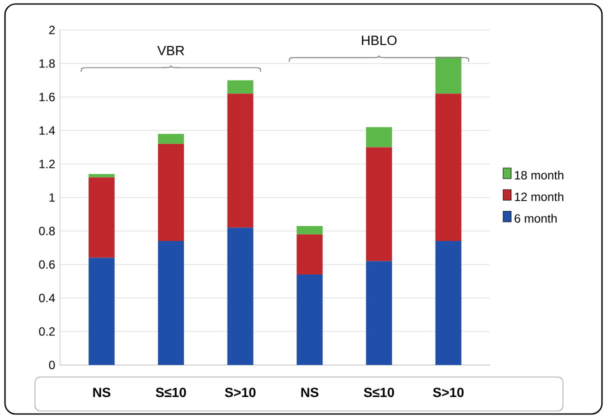 The width and height of the screenshot is (607, 417). I want to click on y-tick-label: 1.6, so click(47, 97).